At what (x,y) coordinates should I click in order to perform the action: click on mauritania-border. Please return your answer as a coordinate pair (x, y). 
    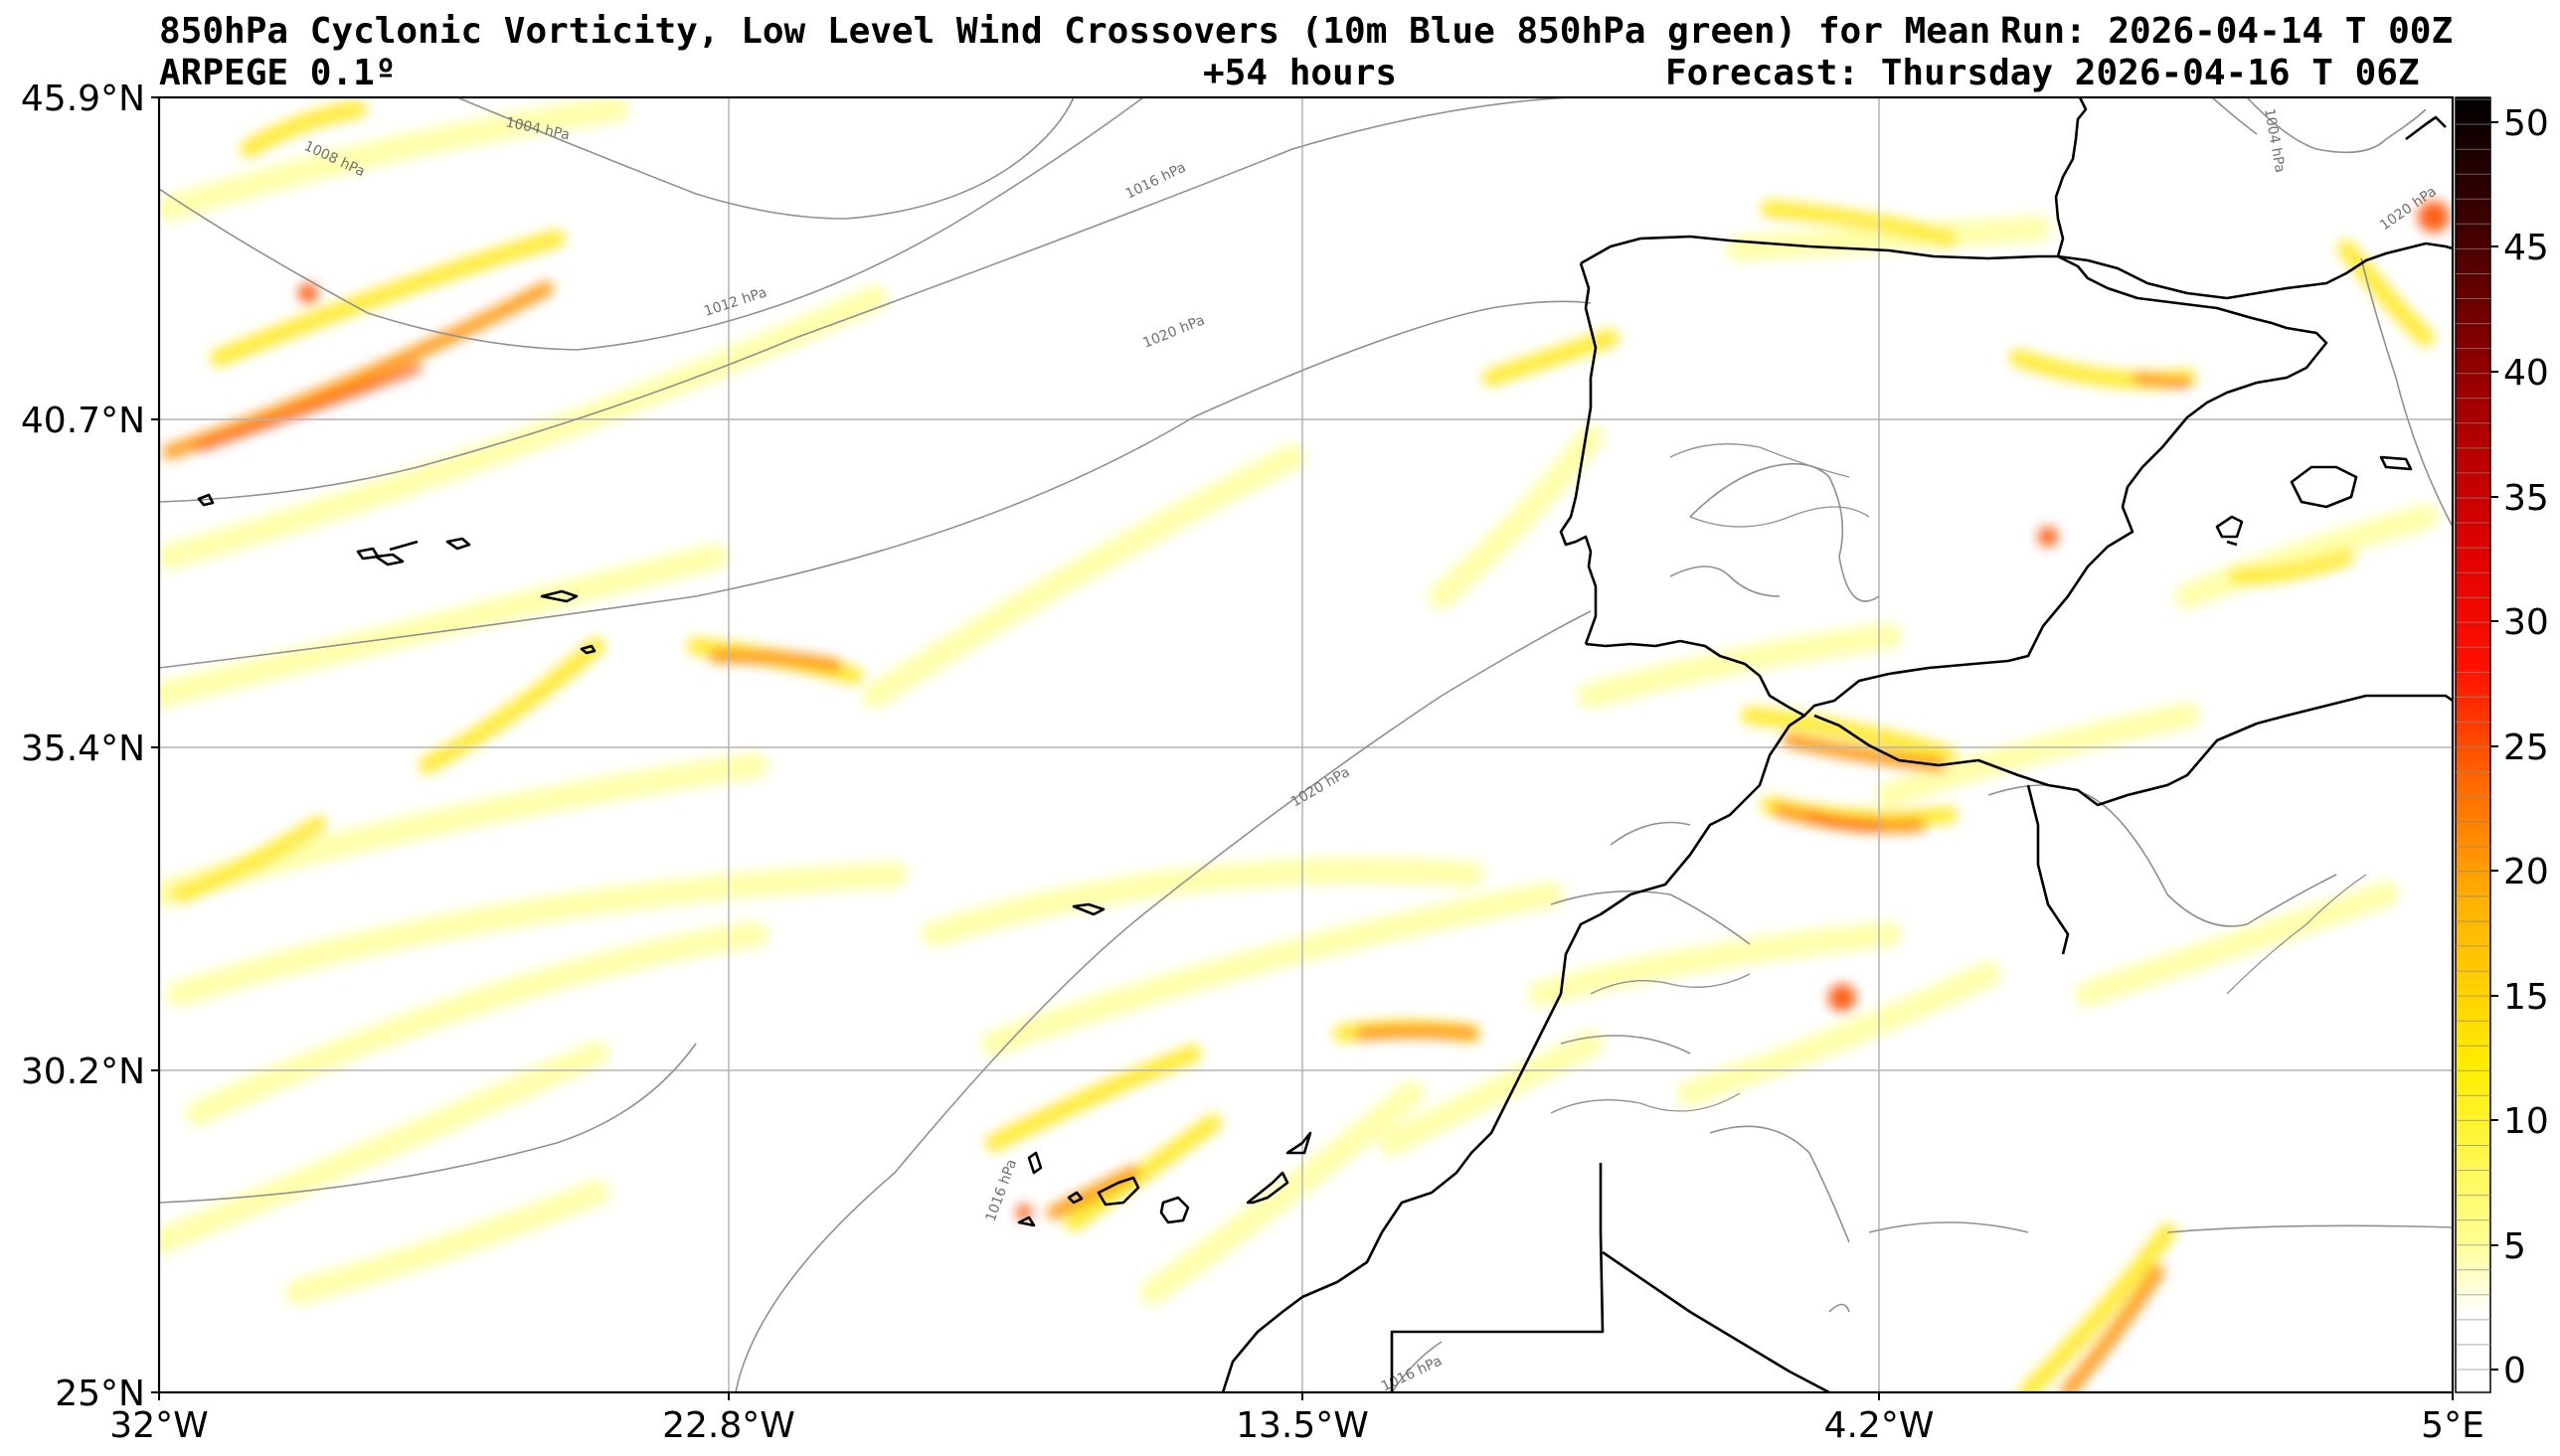
    Looking at the image, I should click on (1716, 1321).